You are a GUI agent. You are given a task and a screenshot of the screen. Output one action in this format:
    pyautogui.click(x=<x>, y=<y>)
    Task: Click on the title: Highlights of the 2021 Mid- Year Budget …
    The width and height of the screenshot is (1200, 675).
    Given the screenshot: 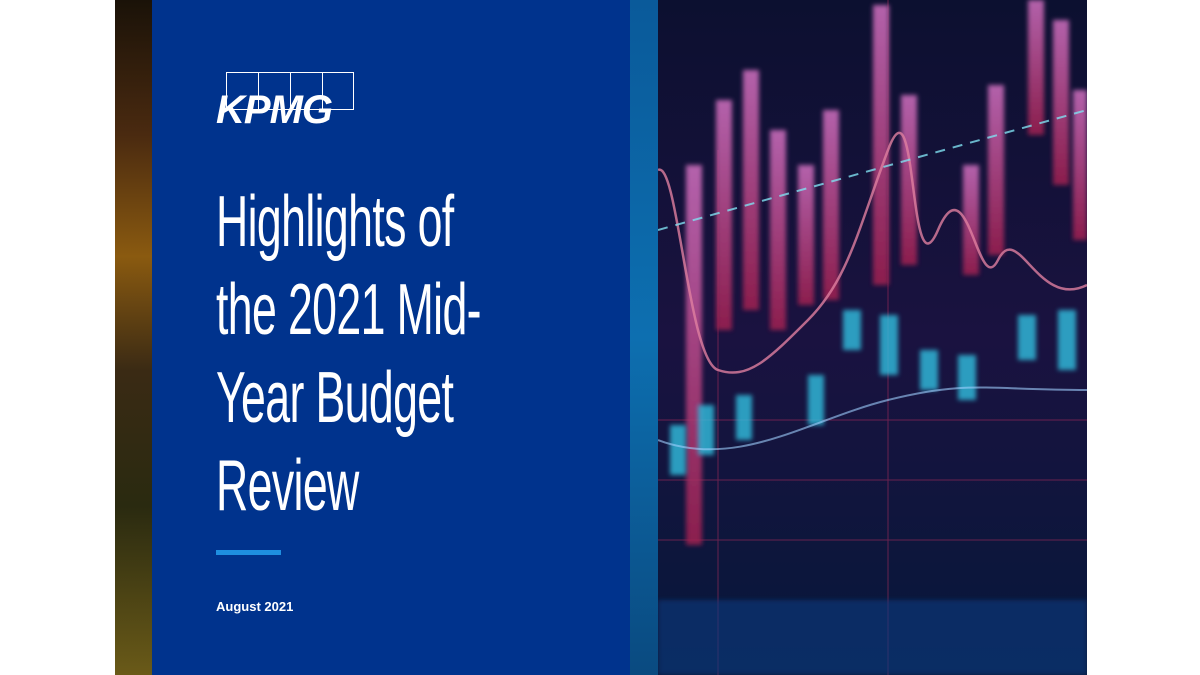 What is the action you would take?
    pyautogui.click(x=349, y=354)
    